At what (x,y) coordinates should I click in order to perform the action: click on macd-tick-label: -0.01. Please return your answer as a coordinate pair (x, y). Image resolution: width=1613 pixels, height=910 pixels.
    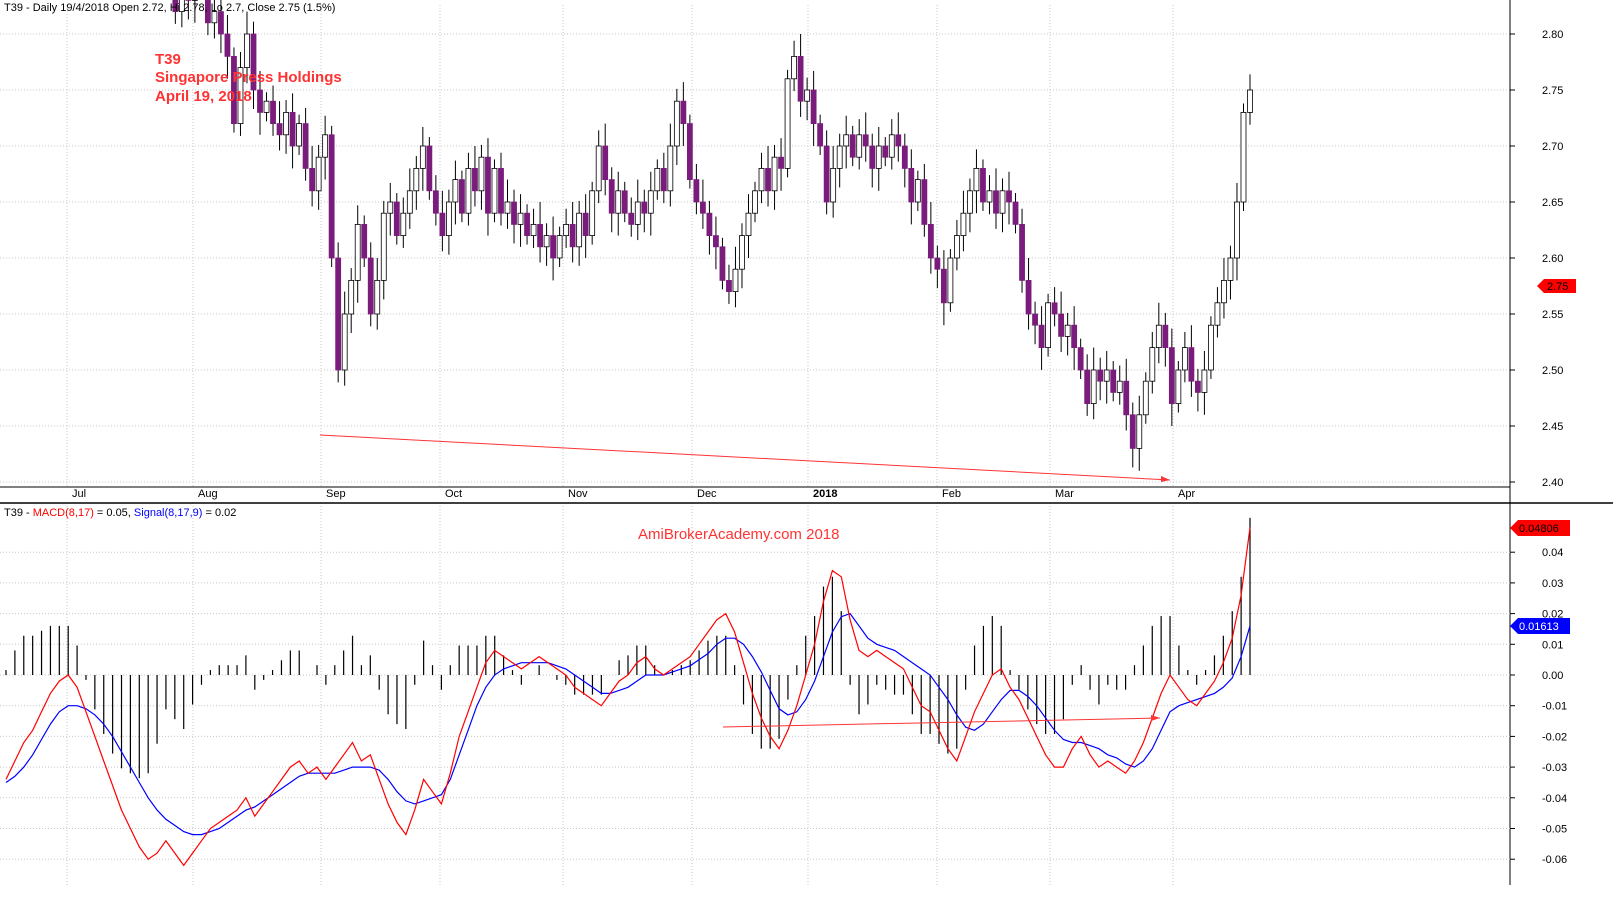
    Looking at the image, I should click on (1554, 707).